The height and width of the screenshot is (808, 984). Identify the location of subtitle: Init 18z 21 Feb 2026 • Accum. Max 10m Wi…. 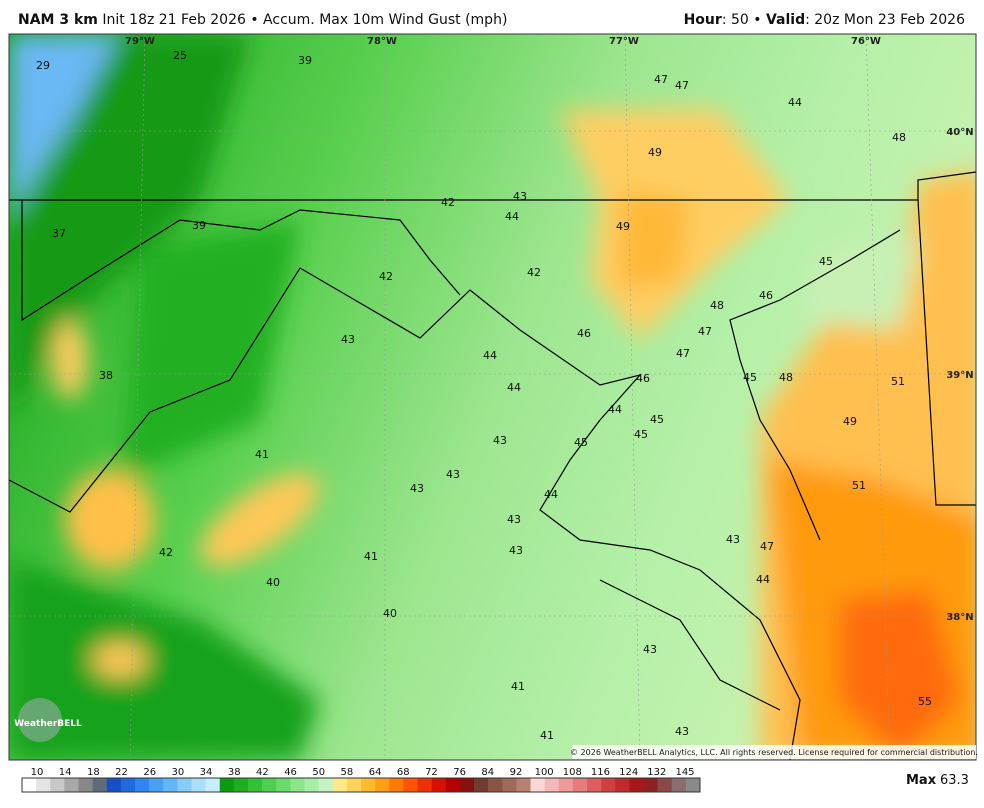
(305, 20).